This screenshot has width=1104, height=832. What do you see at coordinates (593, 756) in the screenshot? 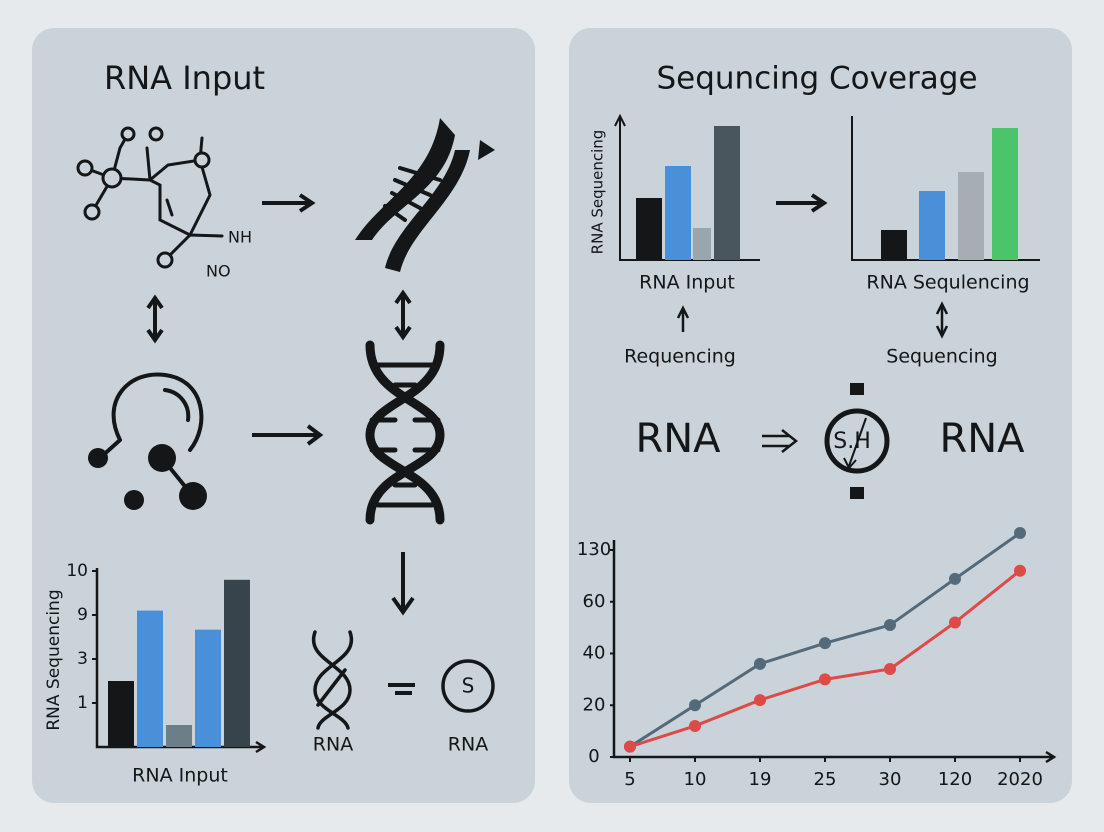
I see `y-tick-label: 0` at bounding box center [593, 756].